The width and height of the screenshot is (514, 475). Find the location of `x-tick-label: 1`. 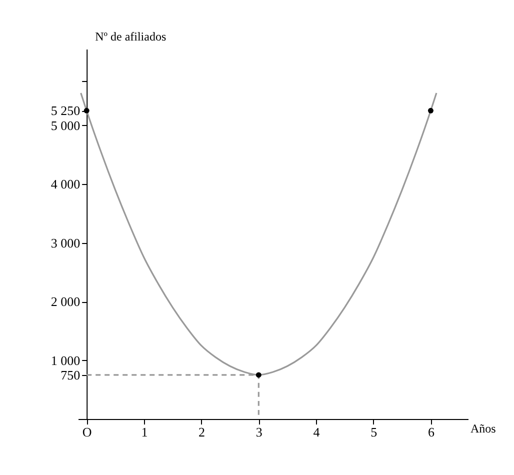

x-tick-label: 1 is located at coordinates (144, 432).